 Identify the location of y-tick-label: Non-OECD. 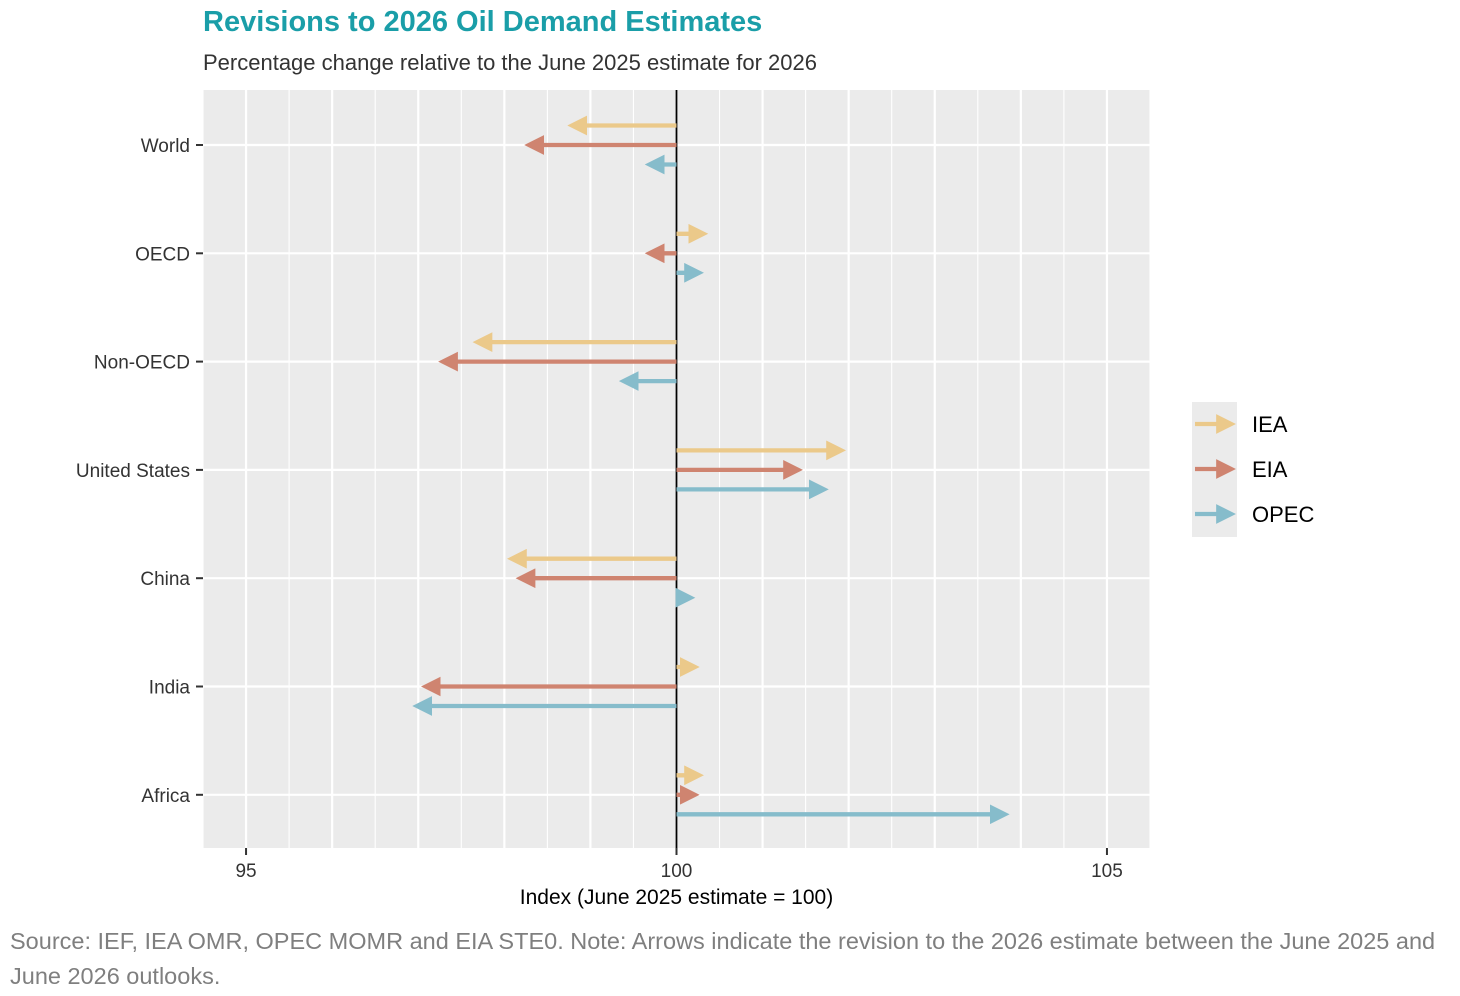
(142, 363).